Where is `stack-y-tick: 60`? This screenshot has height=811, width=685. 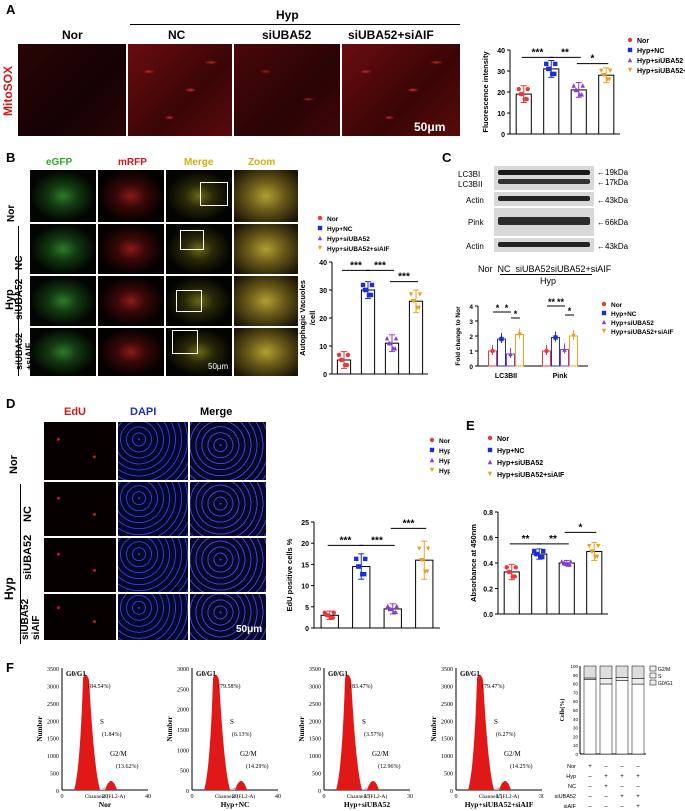
stack-y-tick: 60 is located at coordinates (576, 701).